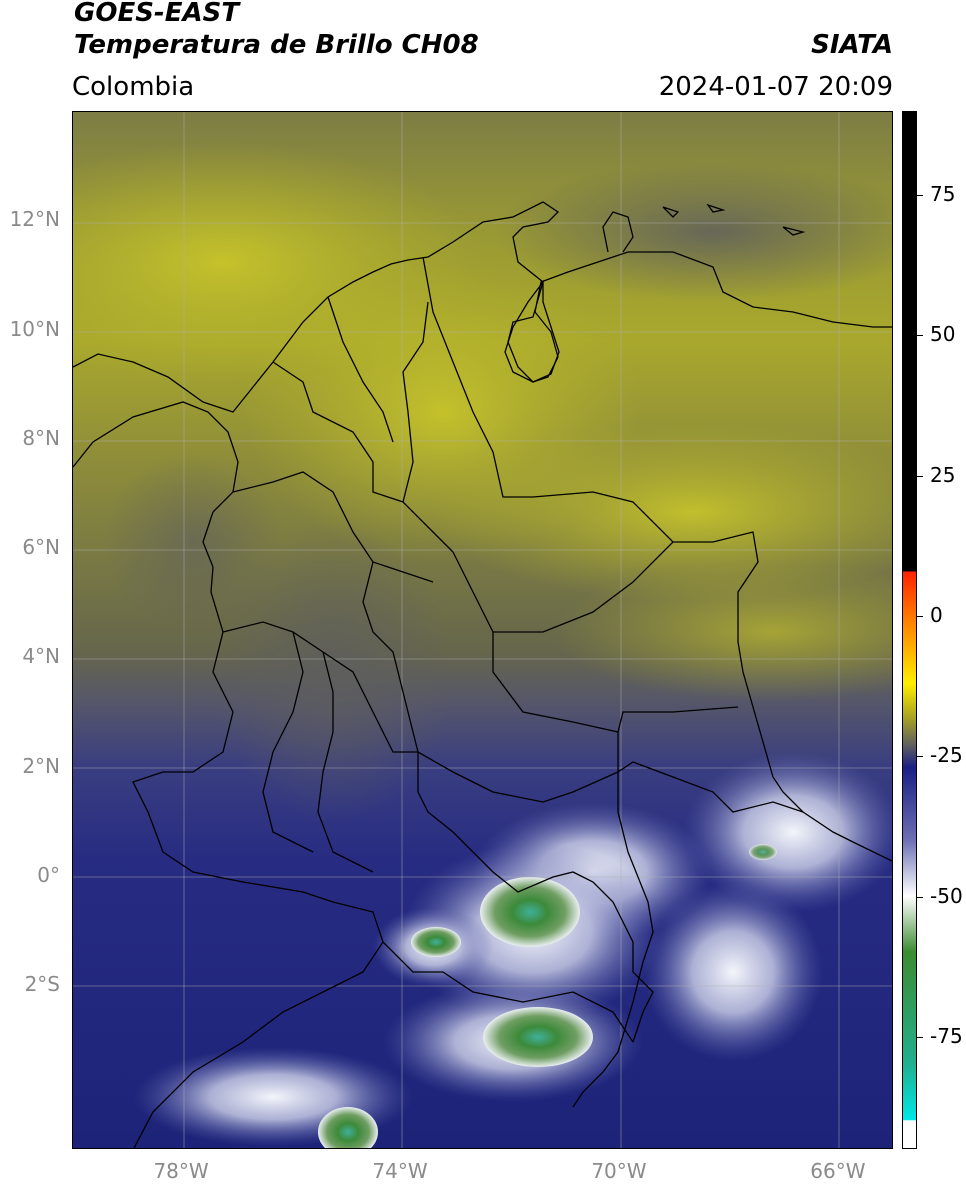 Image resolution: width=966 pixels, height=1190 pixels. What do you see at coordinates (847, 836) in the screenshot?
I see `border-brazil-venezuela` at bounding box center [847, 836].